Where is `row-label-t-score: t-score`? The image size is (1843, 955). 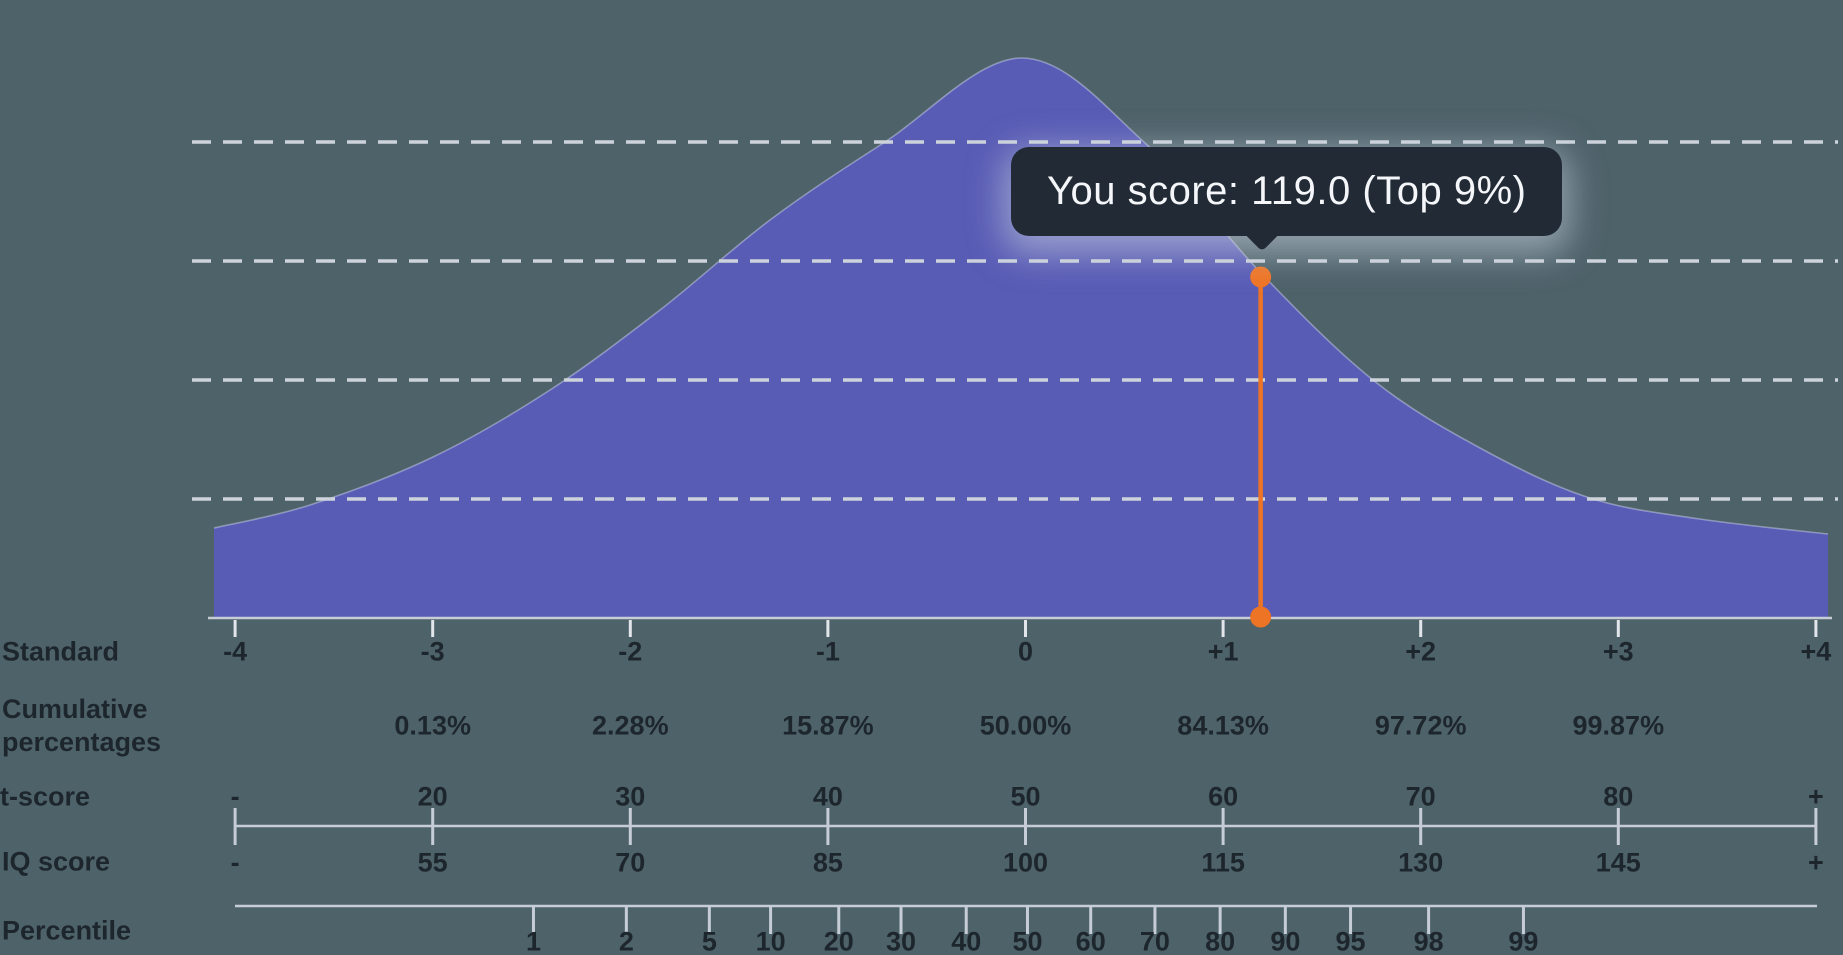
row-label-t-score: t-score is located at coordinates (45, 796).